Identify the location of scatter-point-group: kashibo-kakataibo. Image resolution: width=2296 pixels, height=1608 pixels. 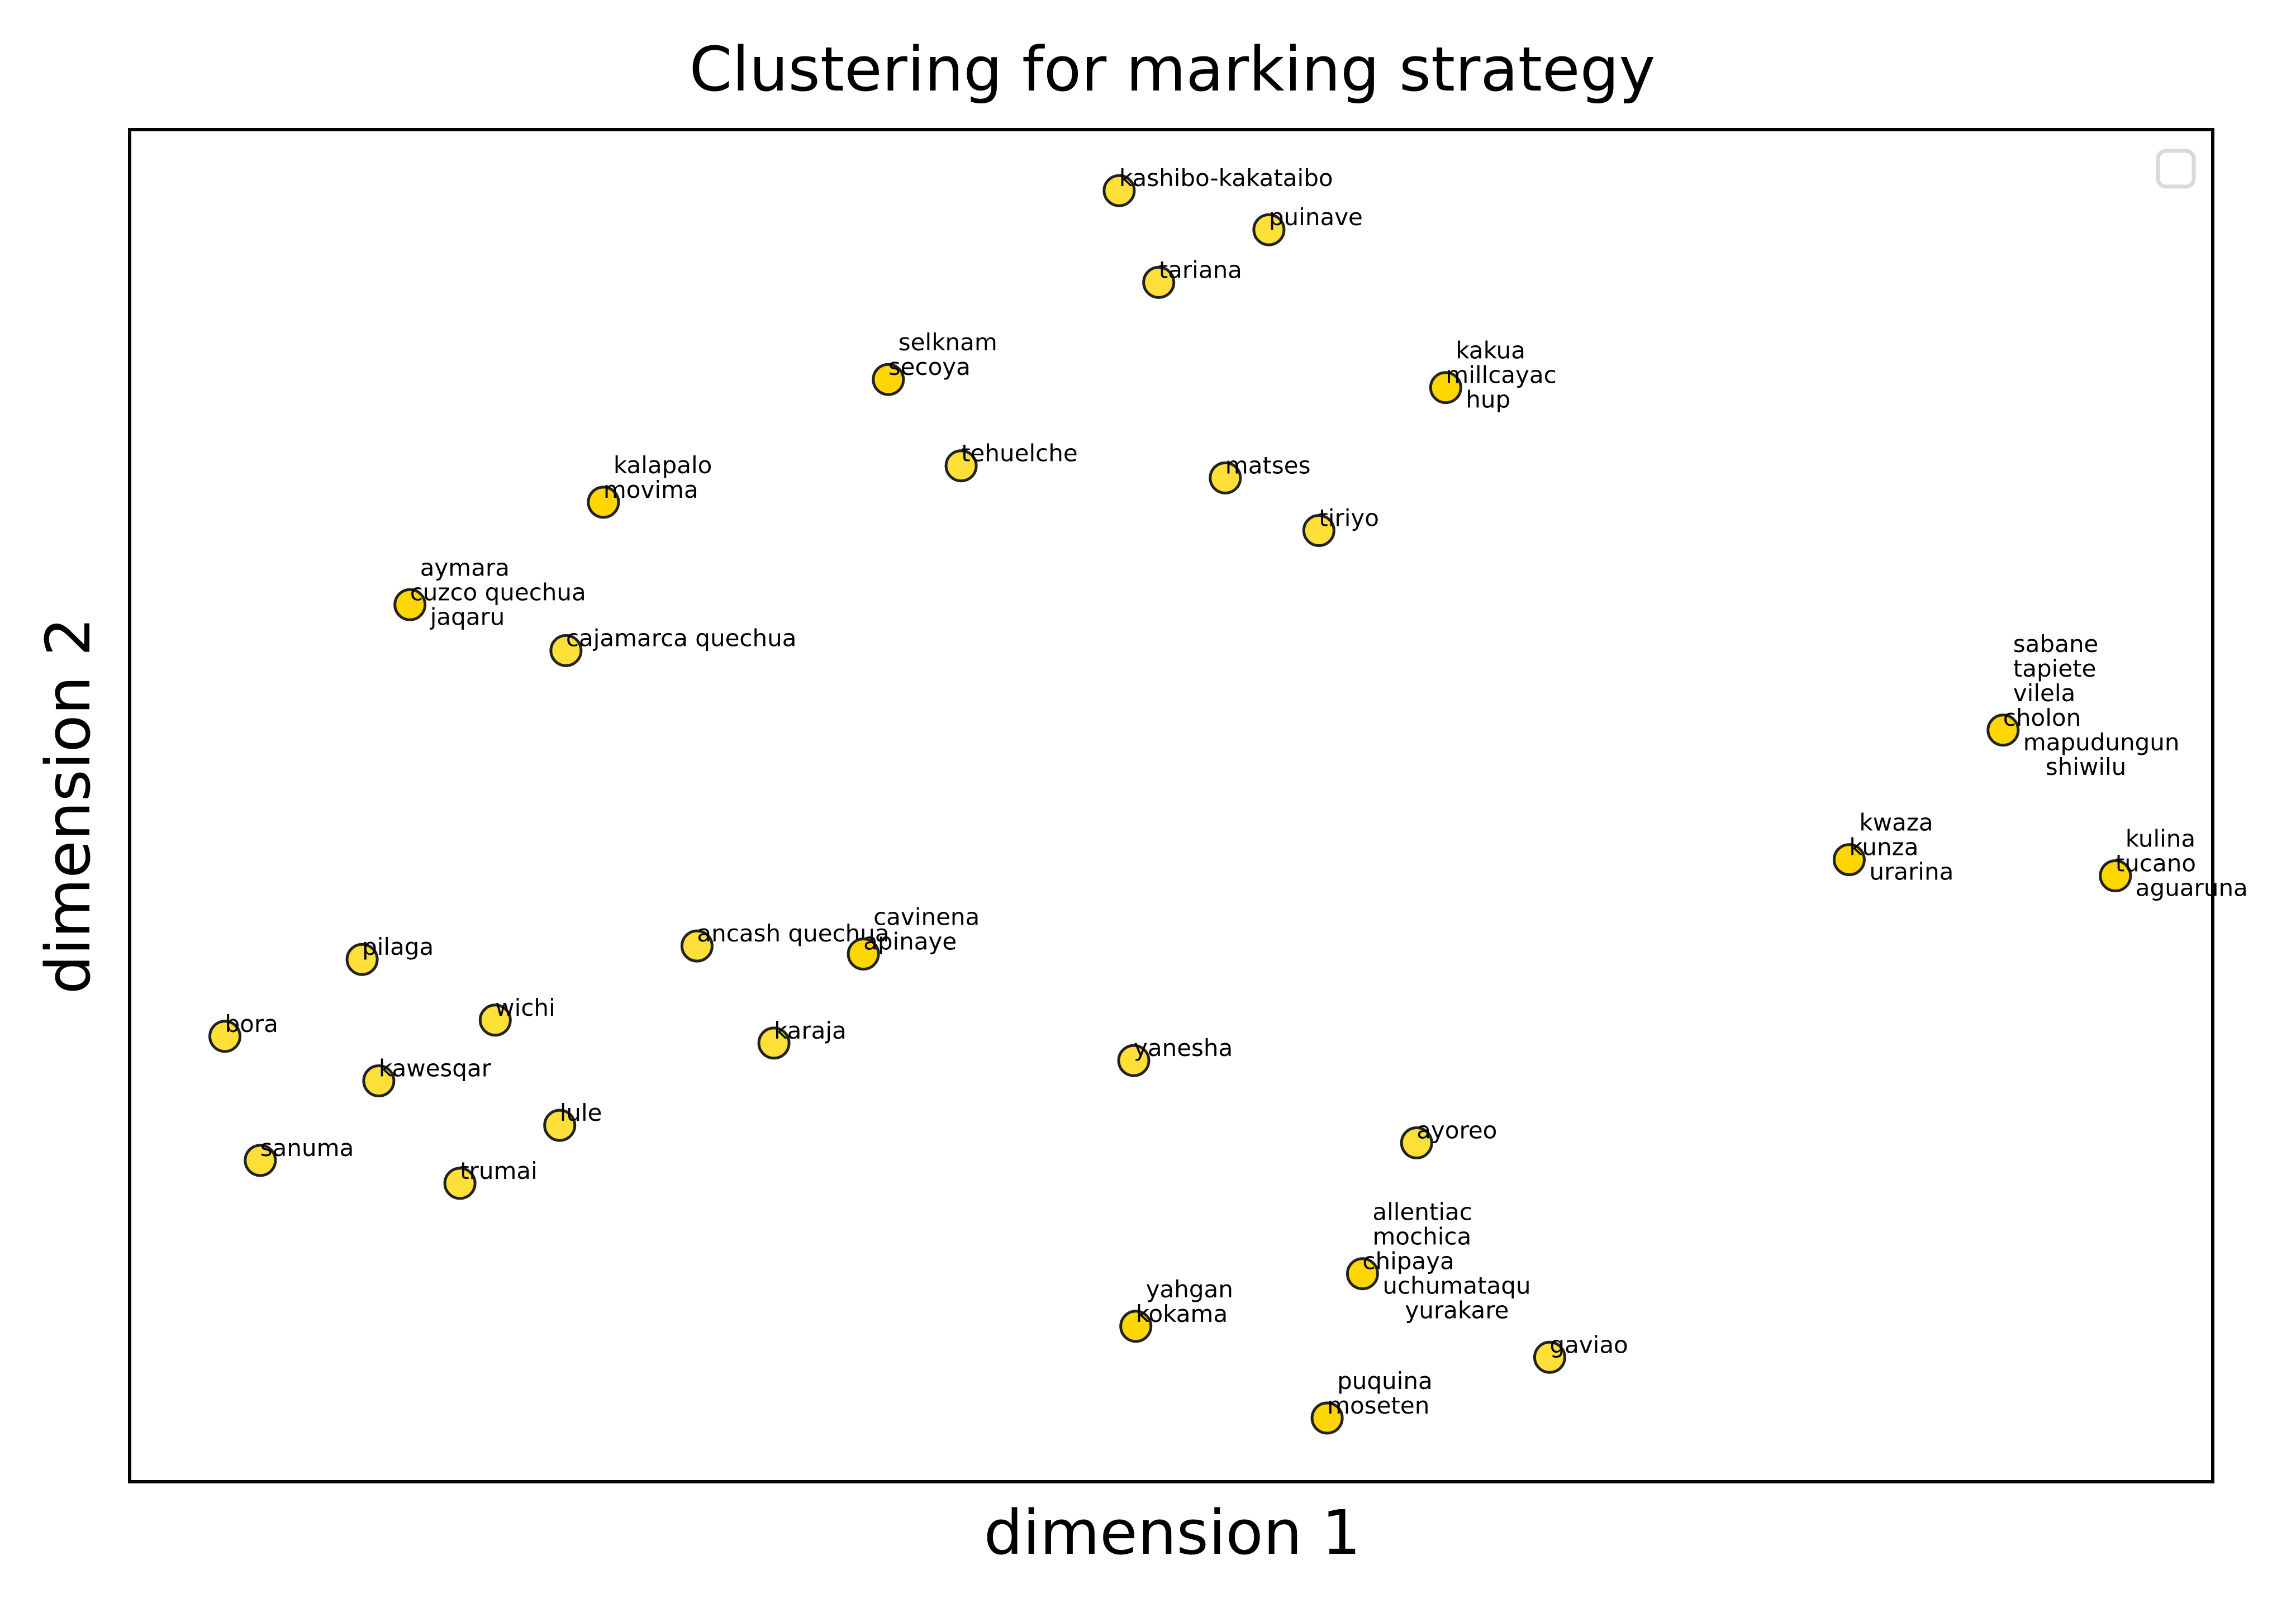
(1217, 185).